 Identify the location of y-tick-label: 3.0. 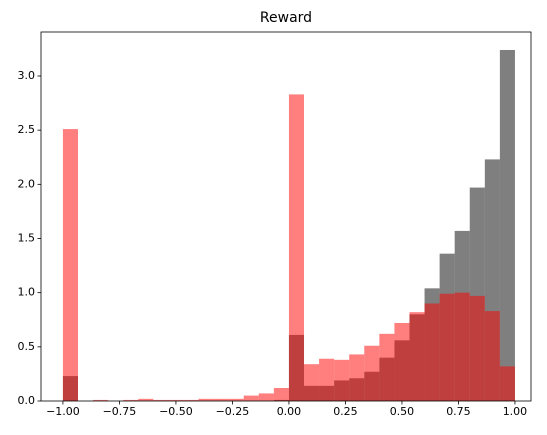
(27, 75).